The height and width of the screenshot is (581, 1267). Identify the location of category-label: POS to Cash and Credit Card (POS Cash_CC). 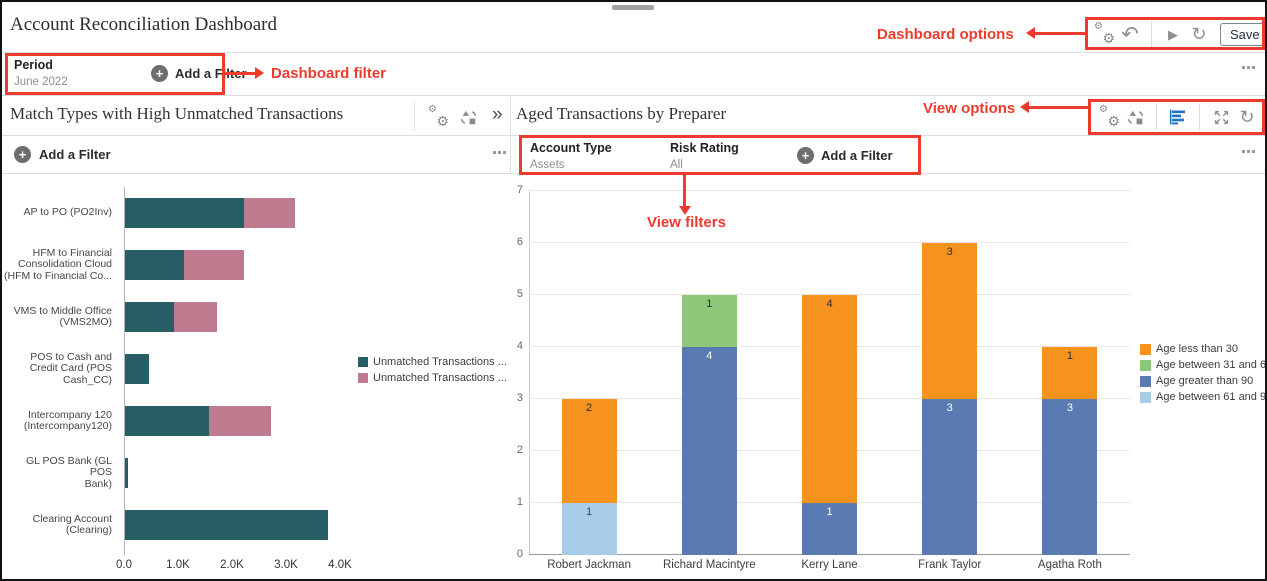
(70, 368).